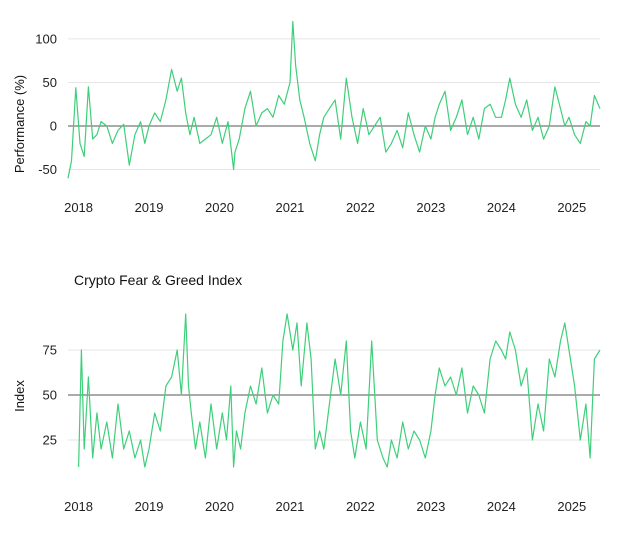  I want to click on y-tick-label: 25, so click(50, 440).